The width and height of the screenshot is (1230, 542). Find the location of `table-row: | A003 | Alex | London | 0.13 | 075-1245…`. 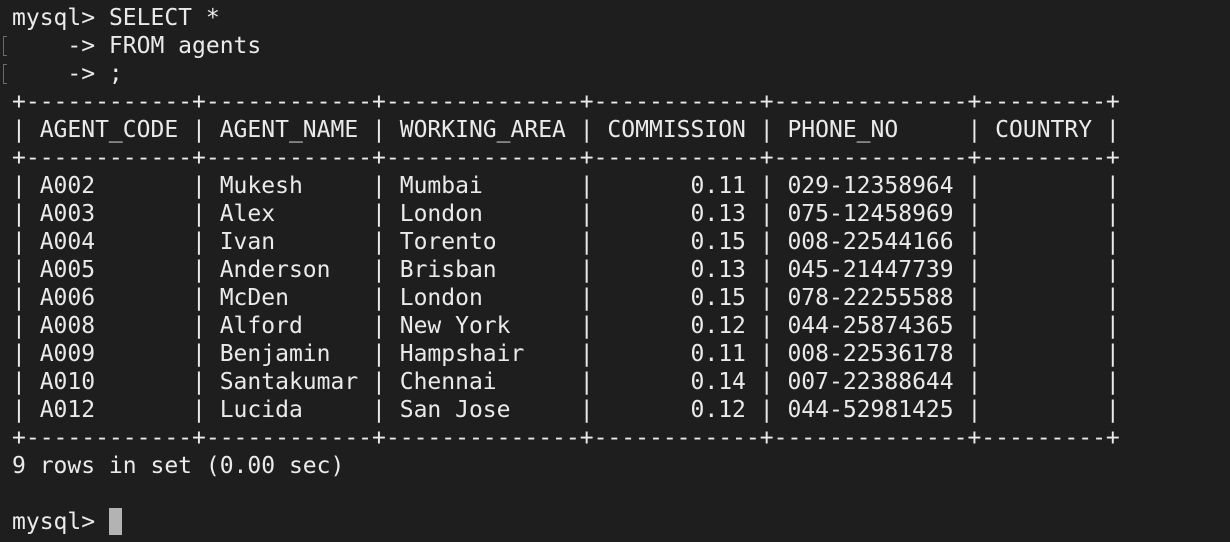

table-row: | A003 | Alex | London | 0.13 | 075-1245… is located at coordinates (566, 214).